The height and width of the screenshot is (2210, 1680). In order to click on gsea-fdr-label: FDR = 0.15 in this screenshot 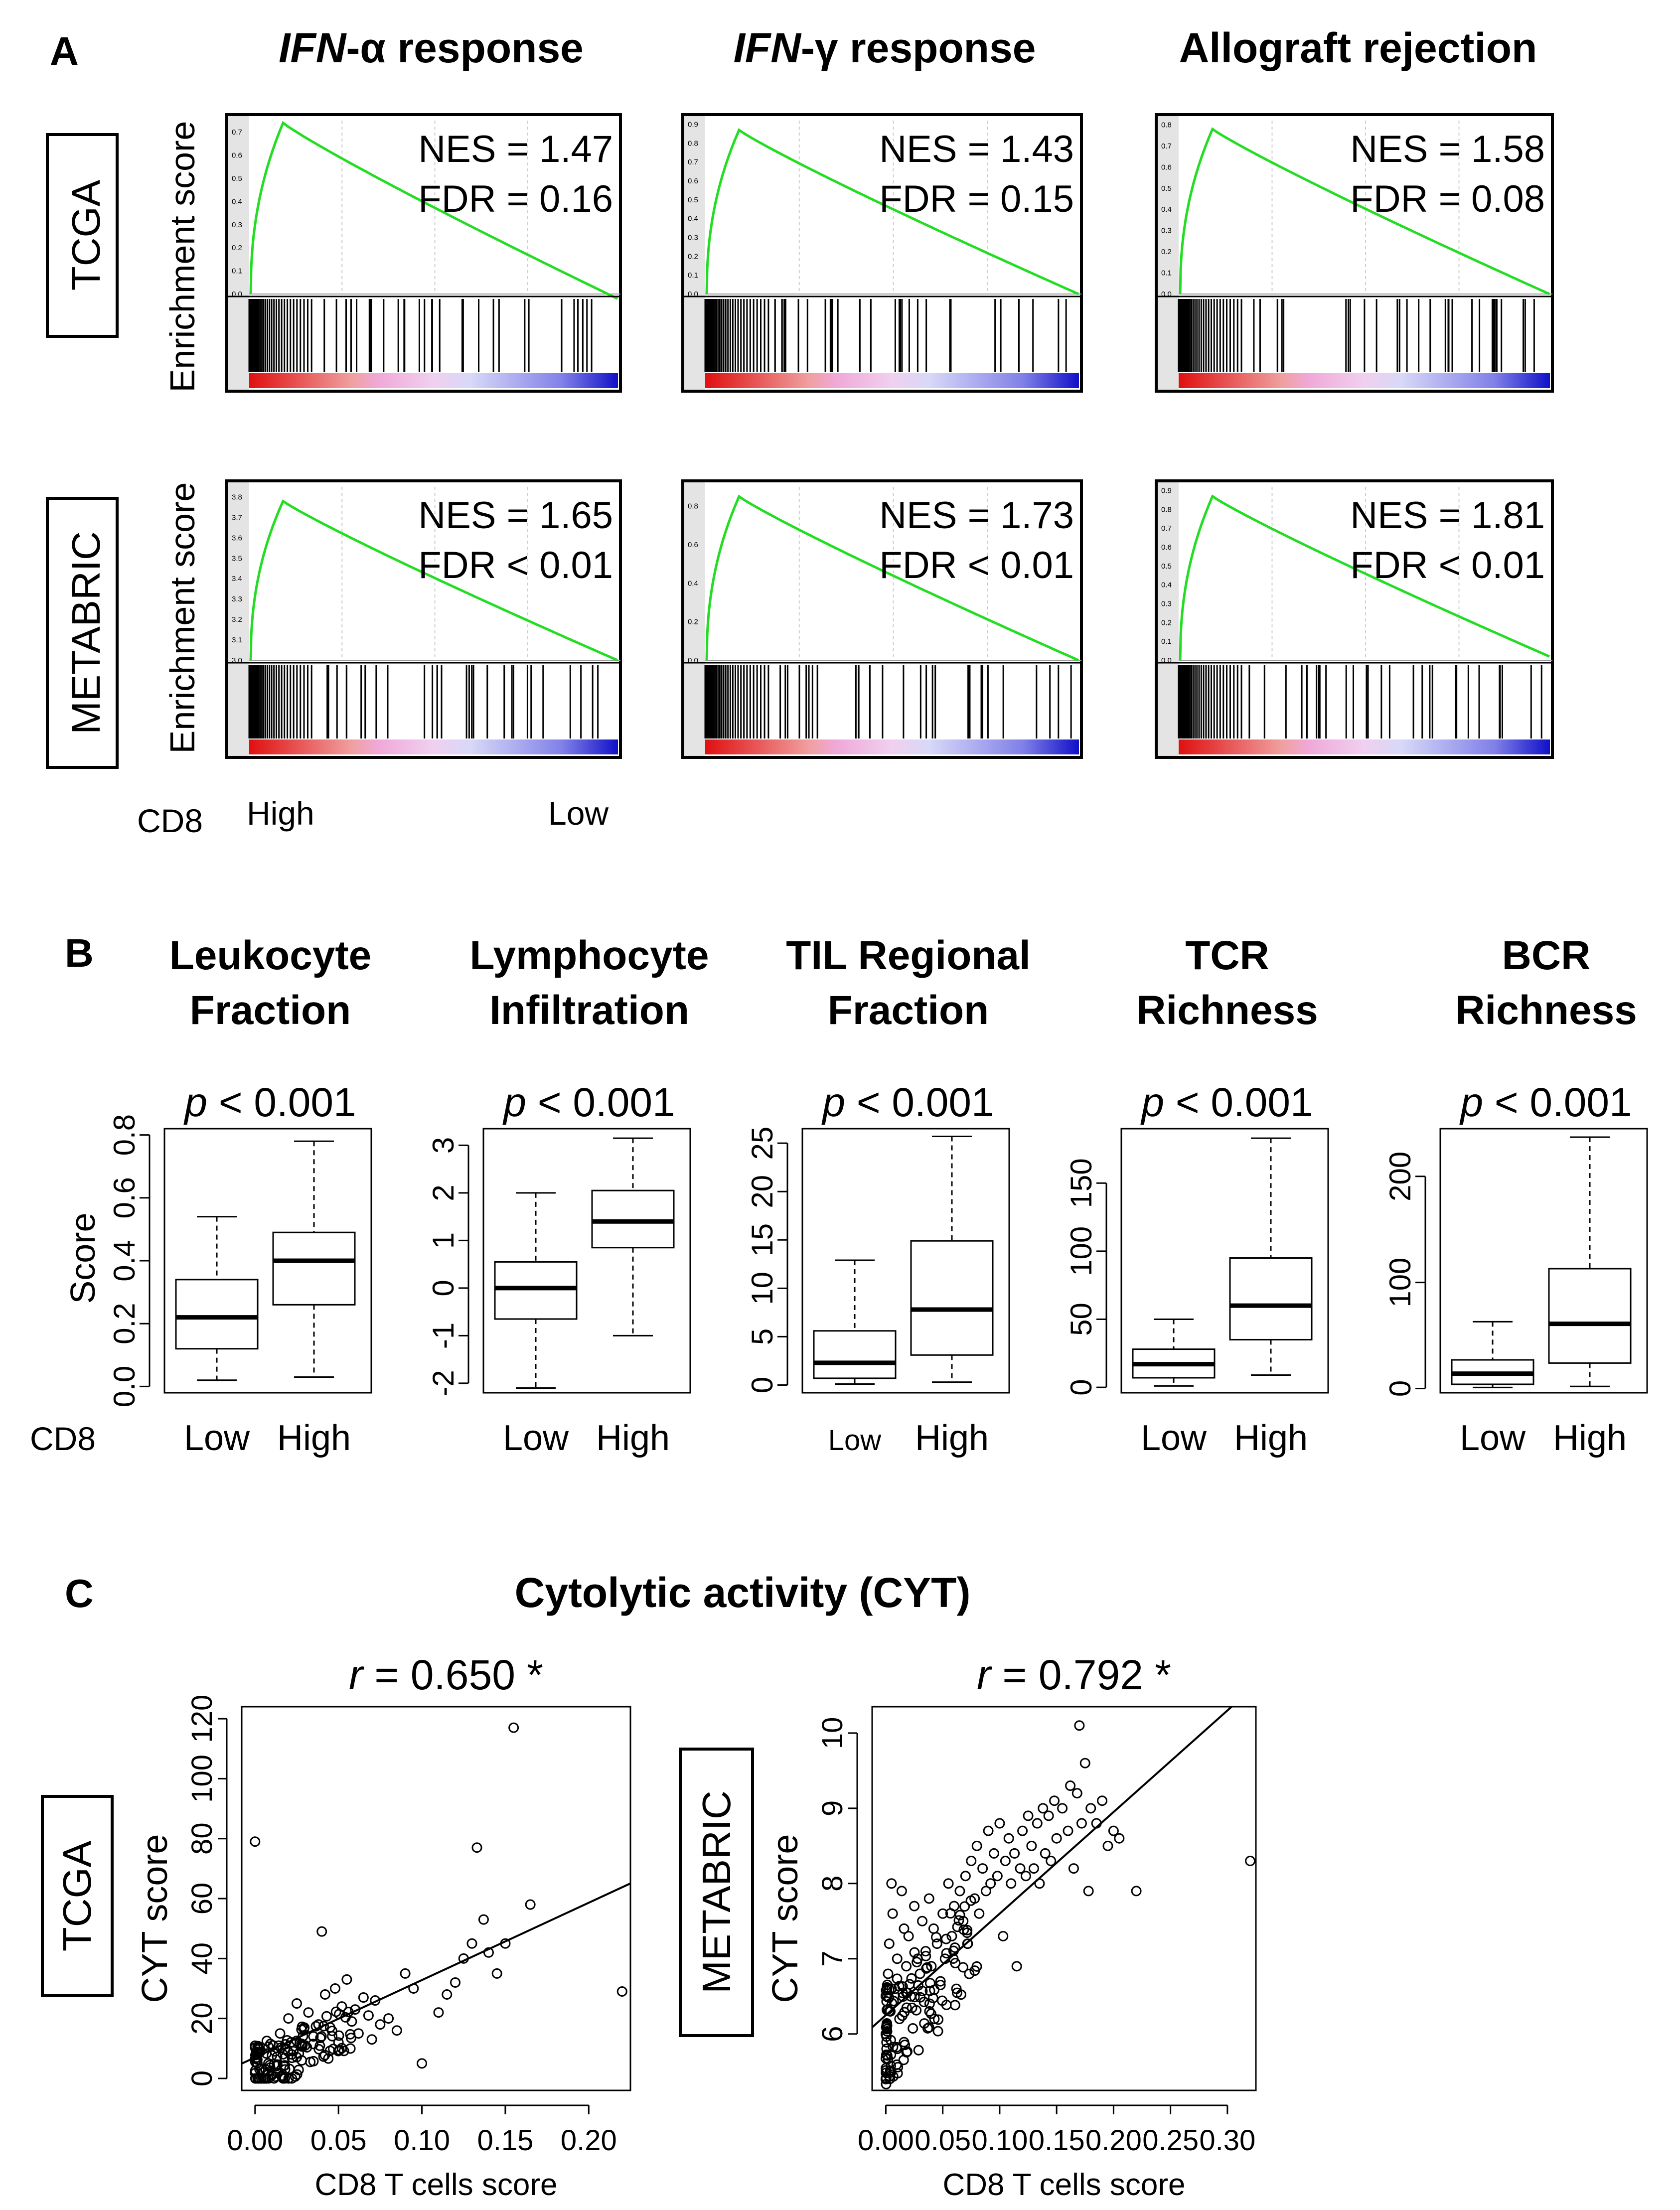, I will do `click(976, 199)`.